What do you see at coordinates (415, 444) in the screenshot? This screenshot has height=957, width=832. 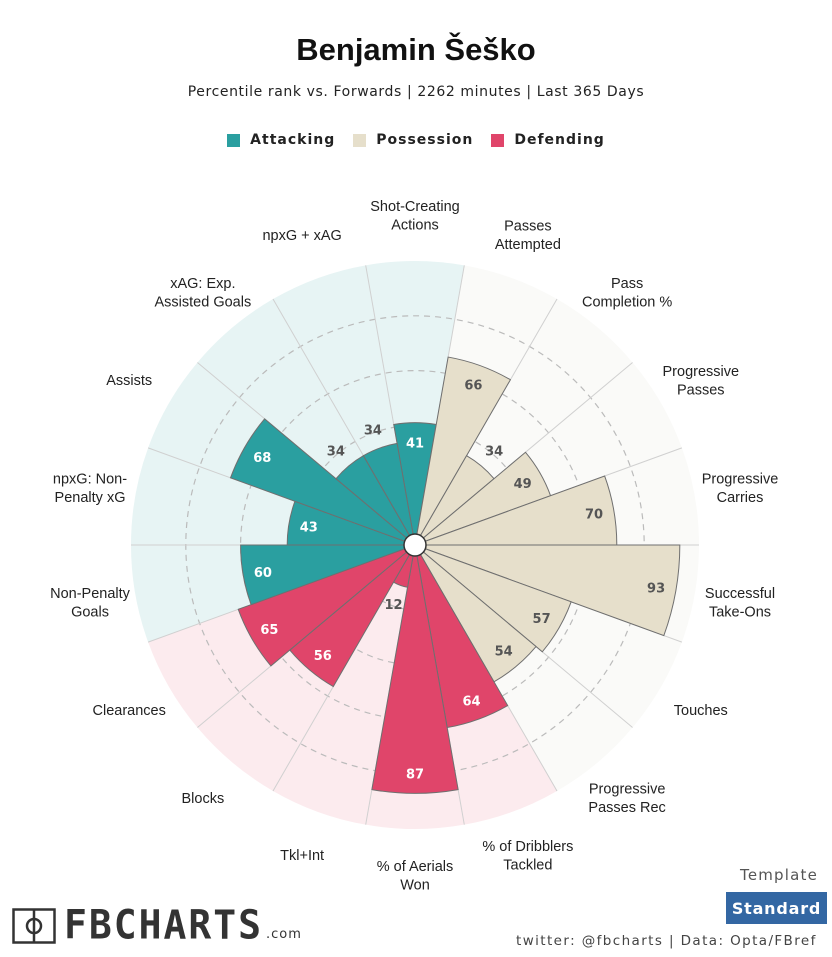 I see `value-label-0: 41` at bounding box center [415, 444].